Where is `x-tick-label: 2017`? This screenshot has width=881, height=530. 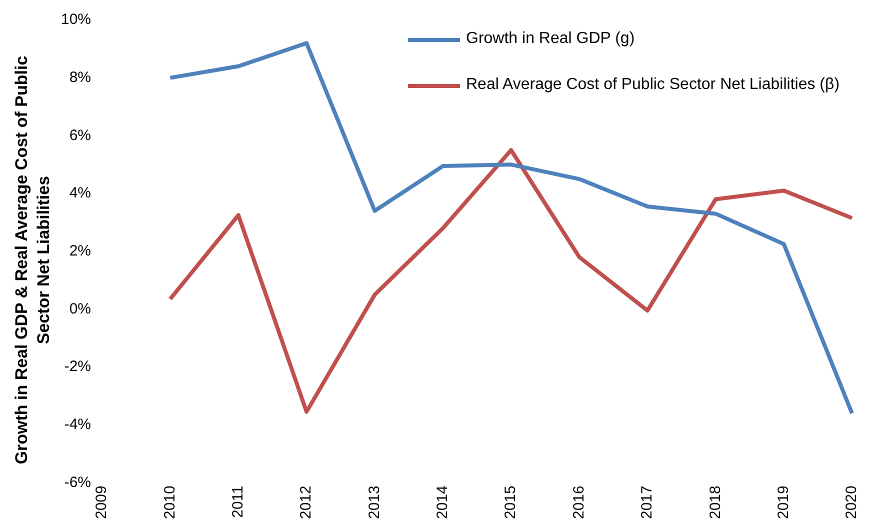 x-tick-label: 2017 is located at coordinates (647, 503).